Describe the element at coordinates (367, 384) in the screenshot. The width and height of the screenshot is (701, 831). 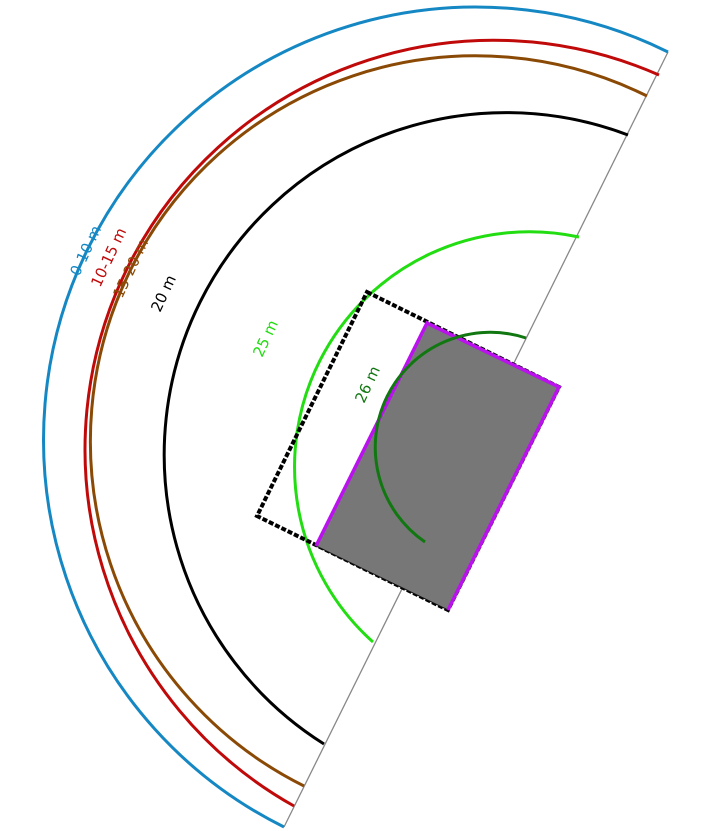
I see `label-26: 26 m` at that location.